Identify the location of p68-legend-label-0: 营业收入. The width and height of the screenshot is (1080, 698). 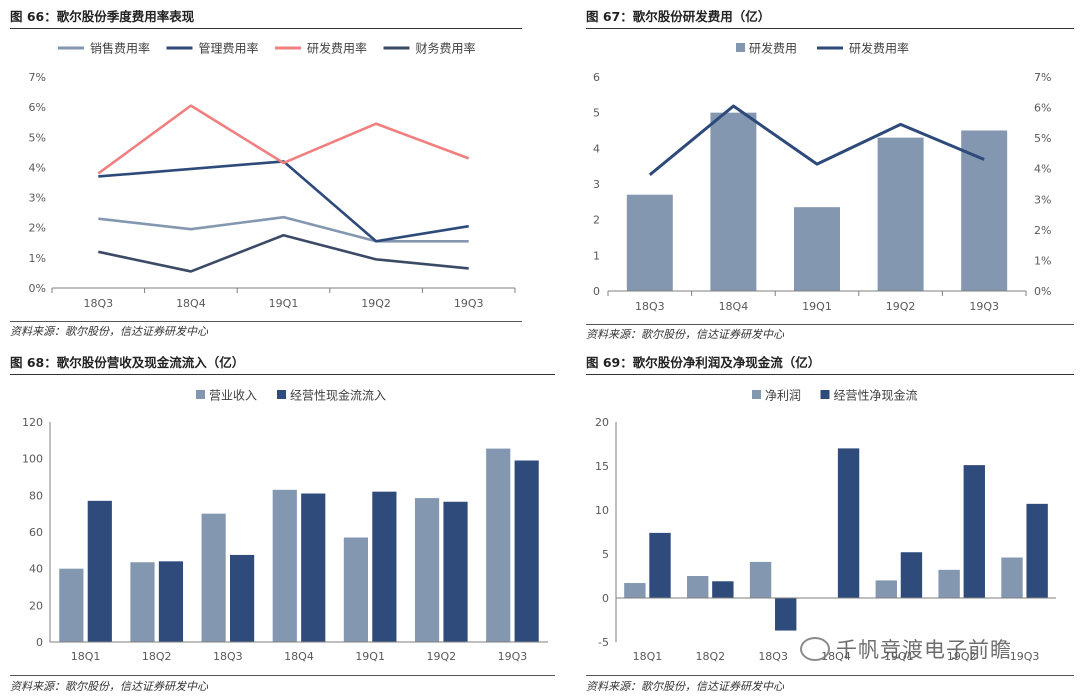
(233, 396).